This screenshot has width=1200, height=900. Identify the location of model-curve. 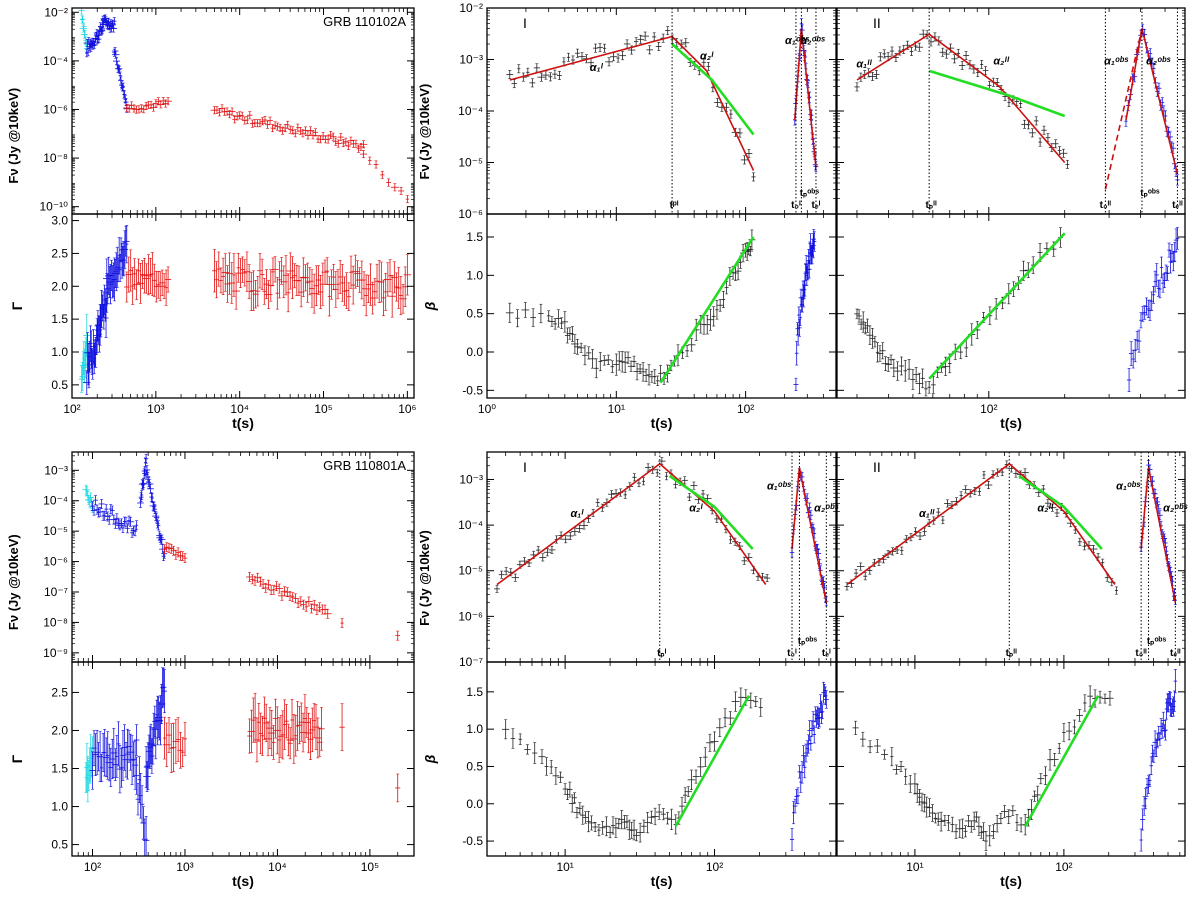
(1152, 101).